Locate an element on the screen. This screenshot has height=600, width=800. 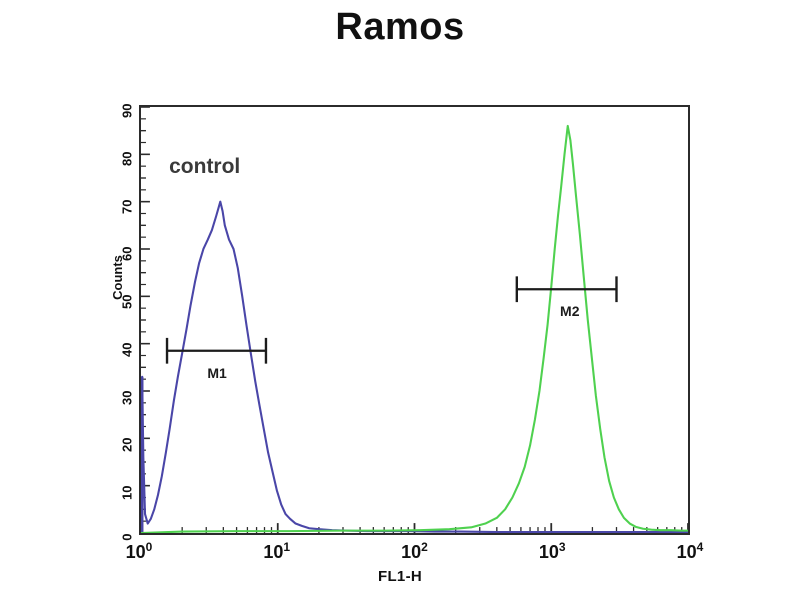
y-tick-50: 50 is located at coordinates (127, 302).